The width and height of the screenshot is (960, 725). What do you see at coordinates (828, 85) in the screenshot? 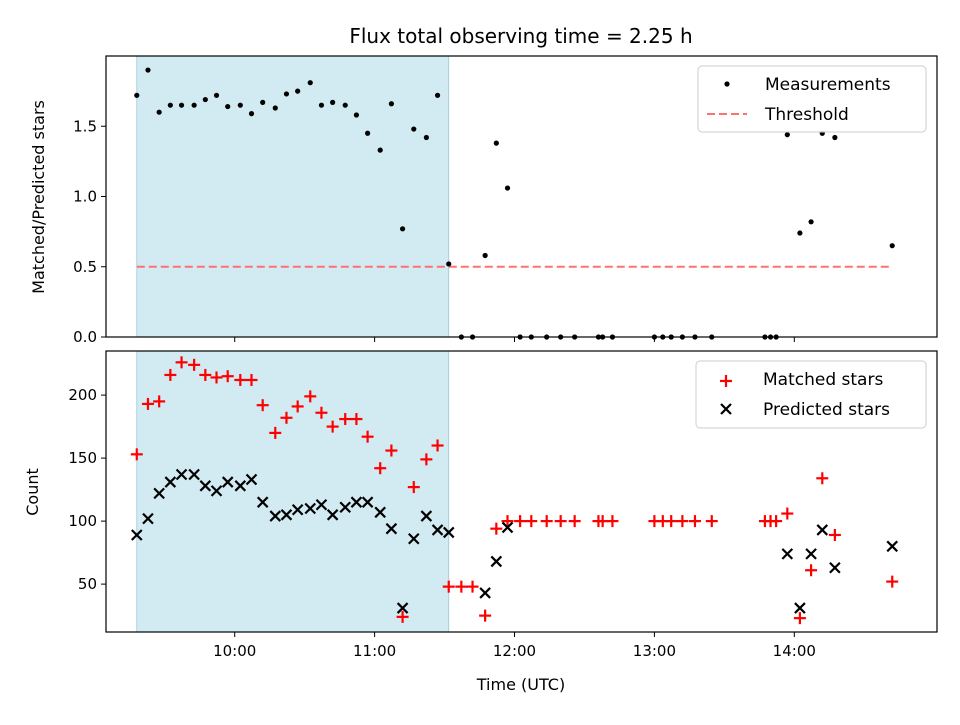
I see `legend-measurements-label: Measurements` at bounding box center [828, 85].